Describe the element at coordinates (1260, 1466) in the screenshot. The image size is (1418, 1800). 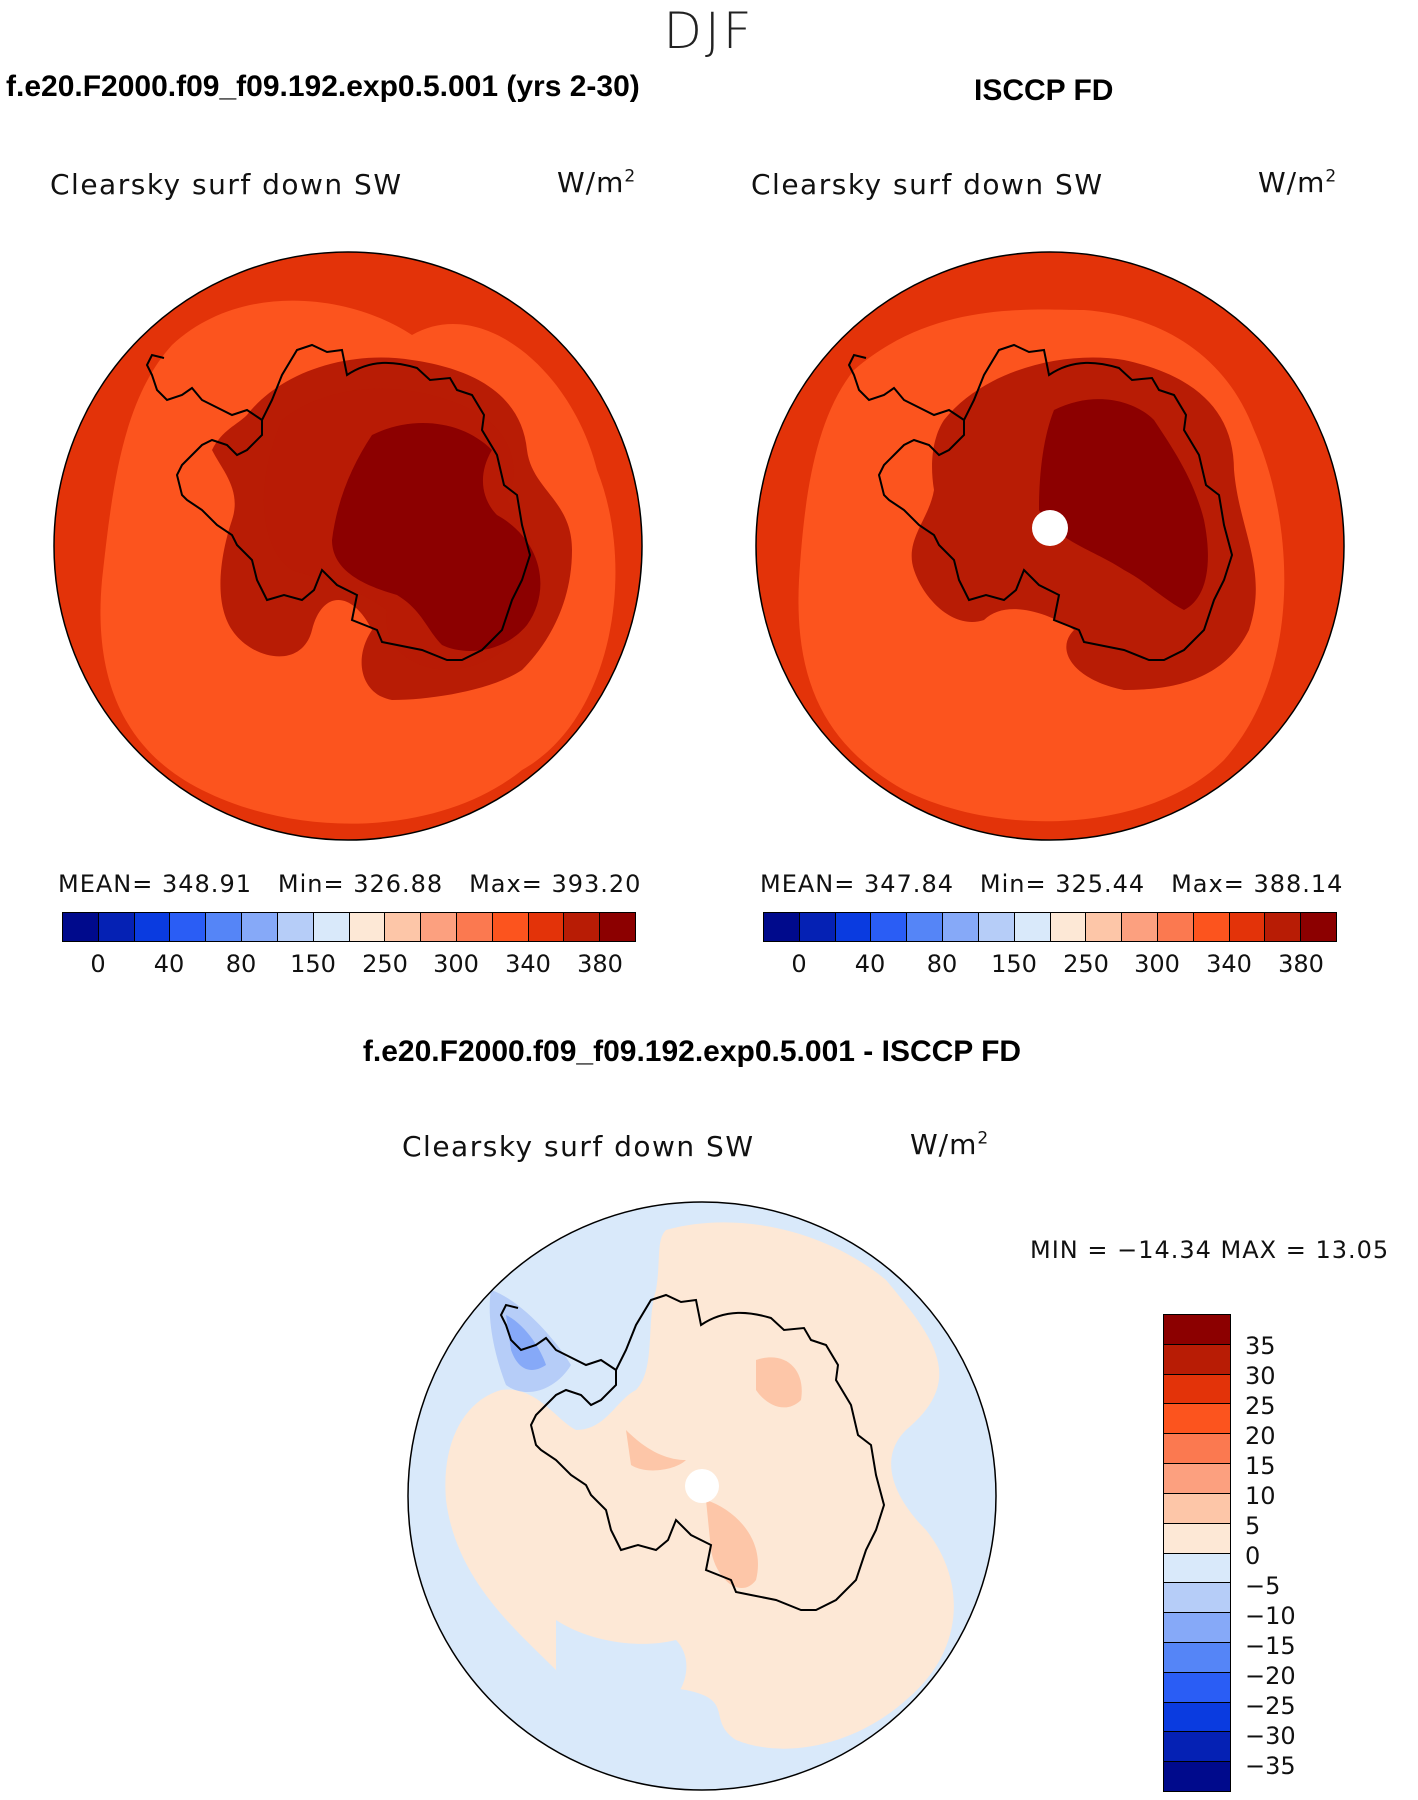
I see `cb-diff-tick: 15` at that location.